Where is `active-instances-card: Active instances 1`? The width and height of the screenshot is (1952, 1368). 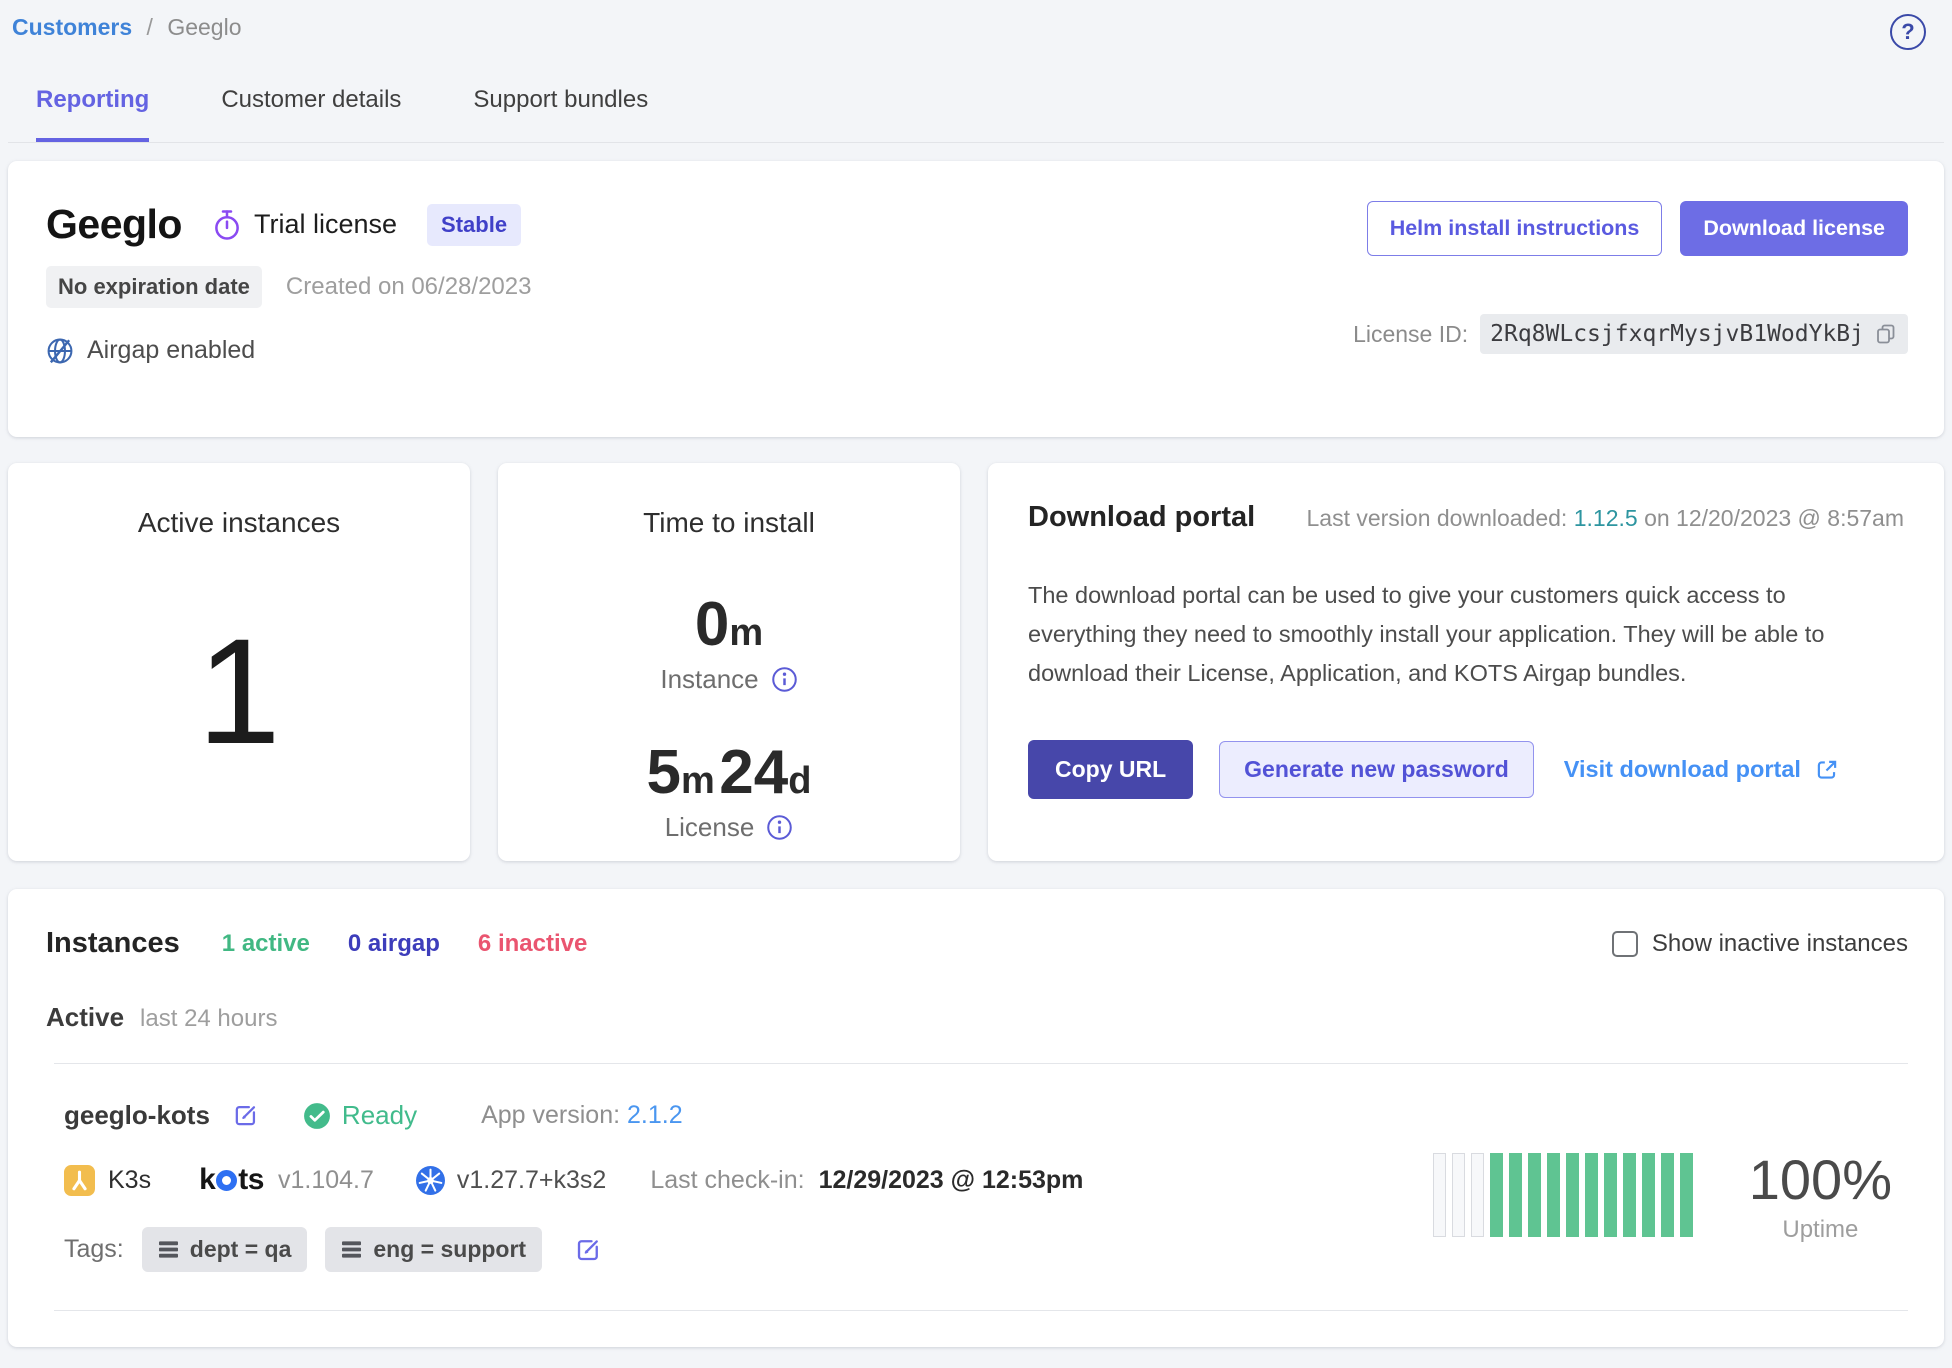 active-instances-card: Active instances 1 is located at coordinates (239, 662).